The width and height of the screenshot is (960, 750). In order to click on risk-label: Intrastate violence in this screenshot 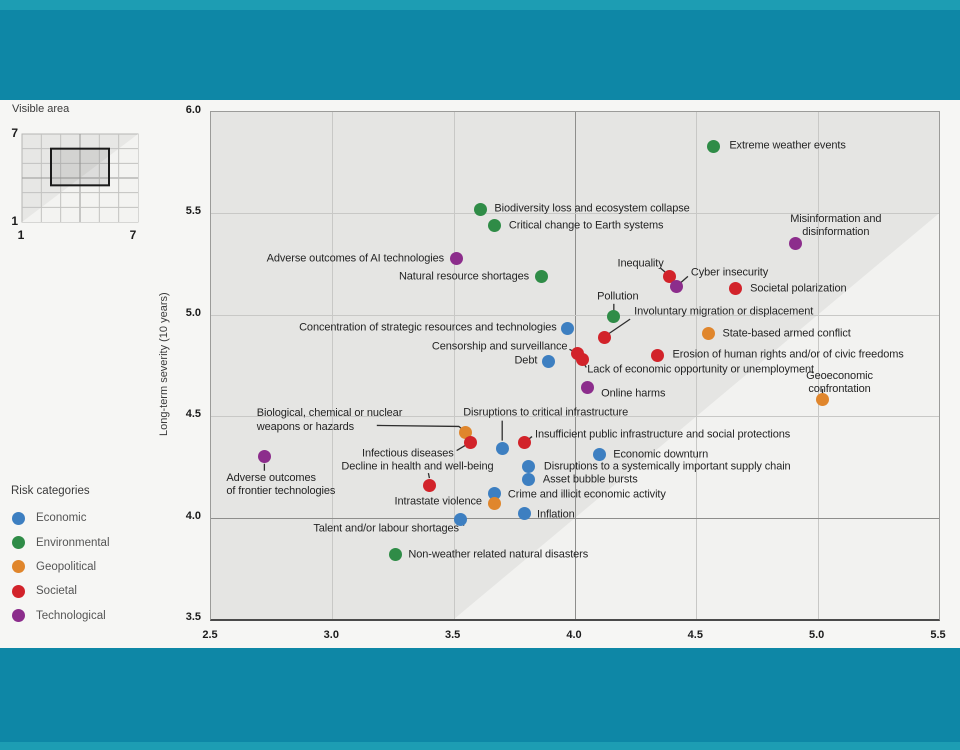, I will do `click(438, 501)`.